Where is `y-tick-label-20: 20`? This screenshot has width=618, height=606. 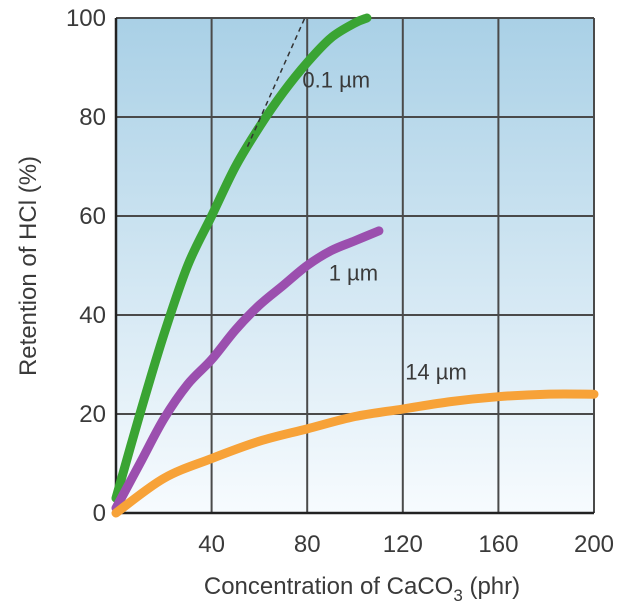 y-tick-label-20: 20 is located at coordinates (92, 414).